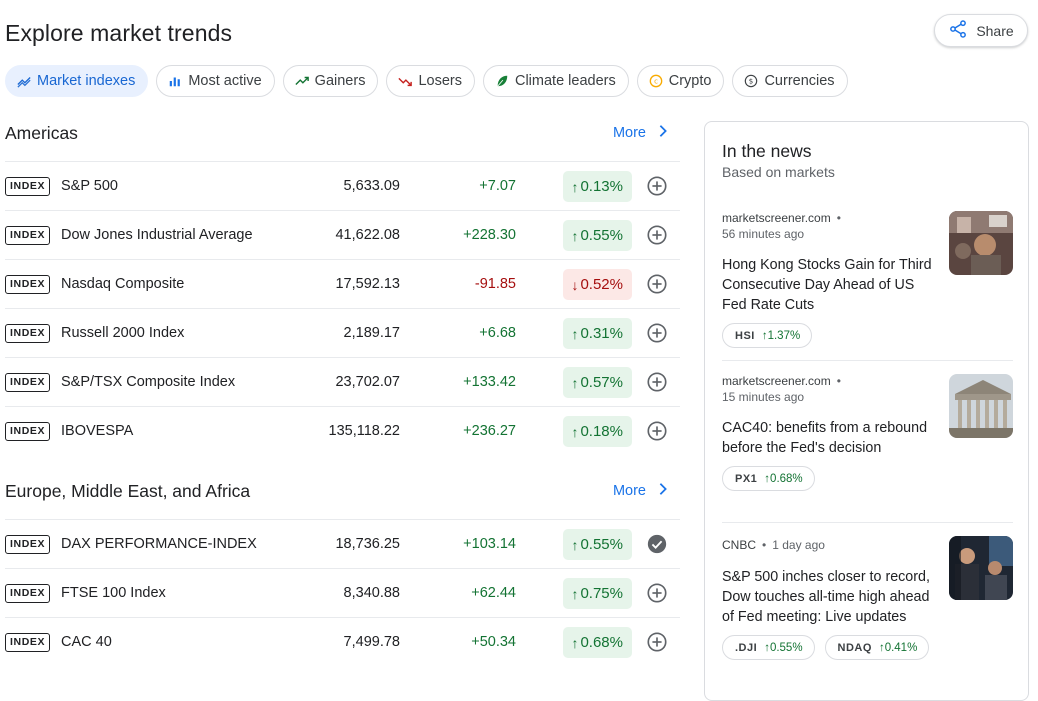 The image size is (1038, 701). Describe the element at coordinates (340, 81) in the screenshot. I see `tab-label: Gainers` at that location.